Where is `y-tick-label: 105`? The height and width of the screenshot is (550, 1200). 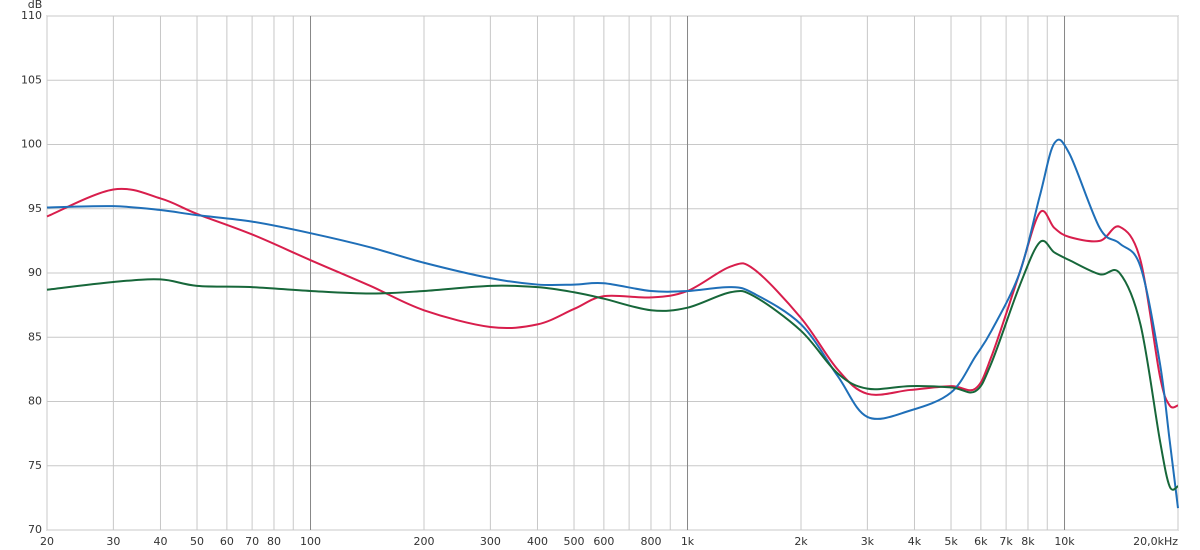
y-tick-label: 105 is located at coordinates (31, 79).